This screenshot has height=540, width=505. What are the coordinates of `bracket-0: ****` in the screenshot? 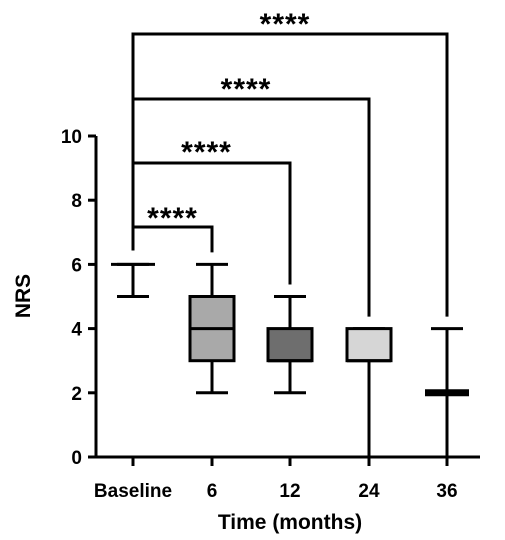 It's located at (172, 227).